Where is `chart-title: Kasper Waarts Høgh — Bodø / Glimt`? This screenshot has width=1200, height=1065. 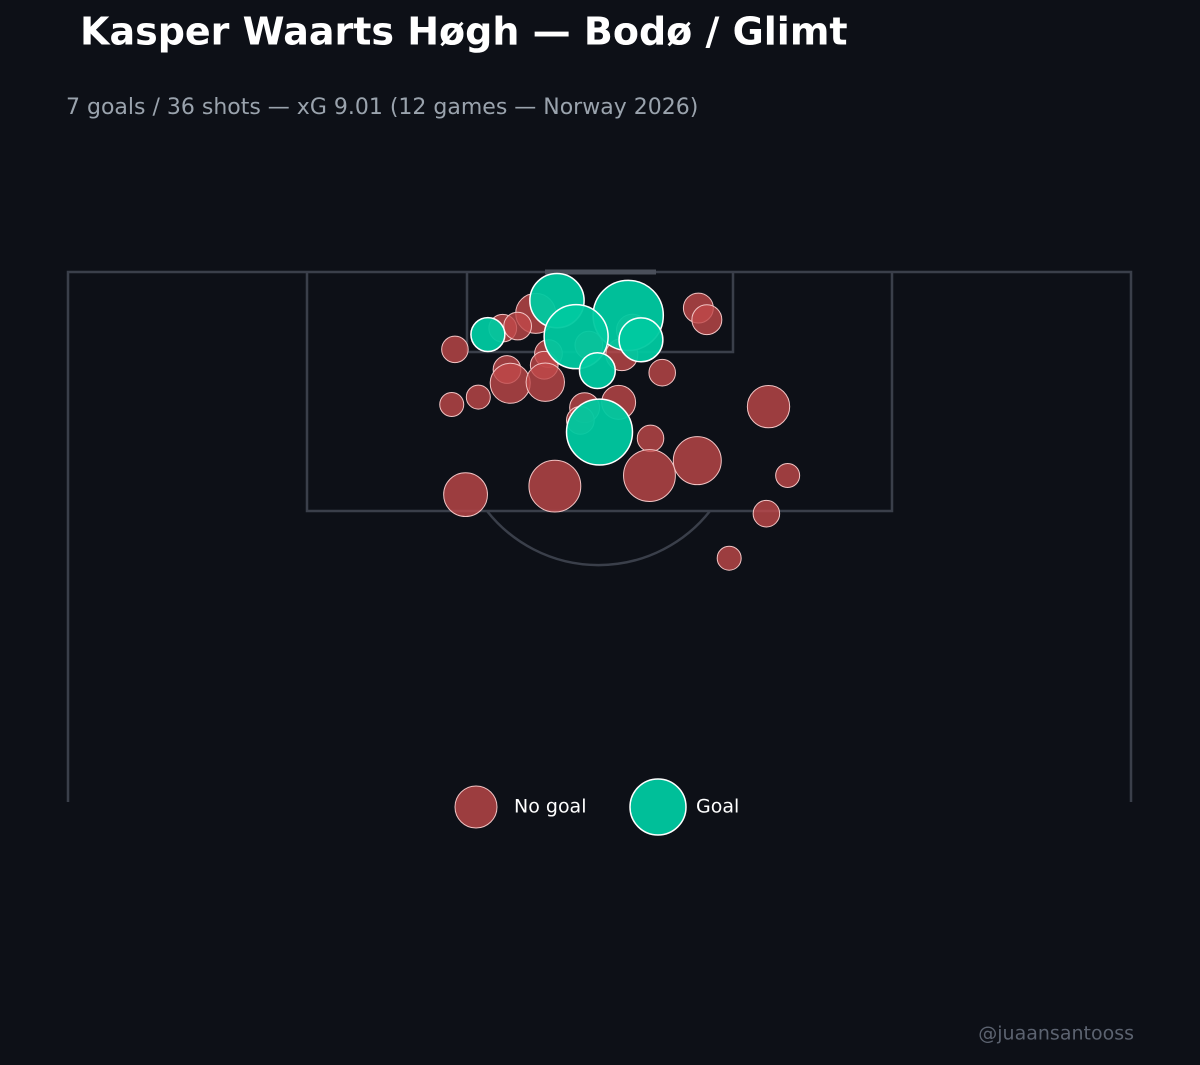
chart-title: Kasper Waarts Høgh — Bodø / Glimt is located at coordinates (464, 32).